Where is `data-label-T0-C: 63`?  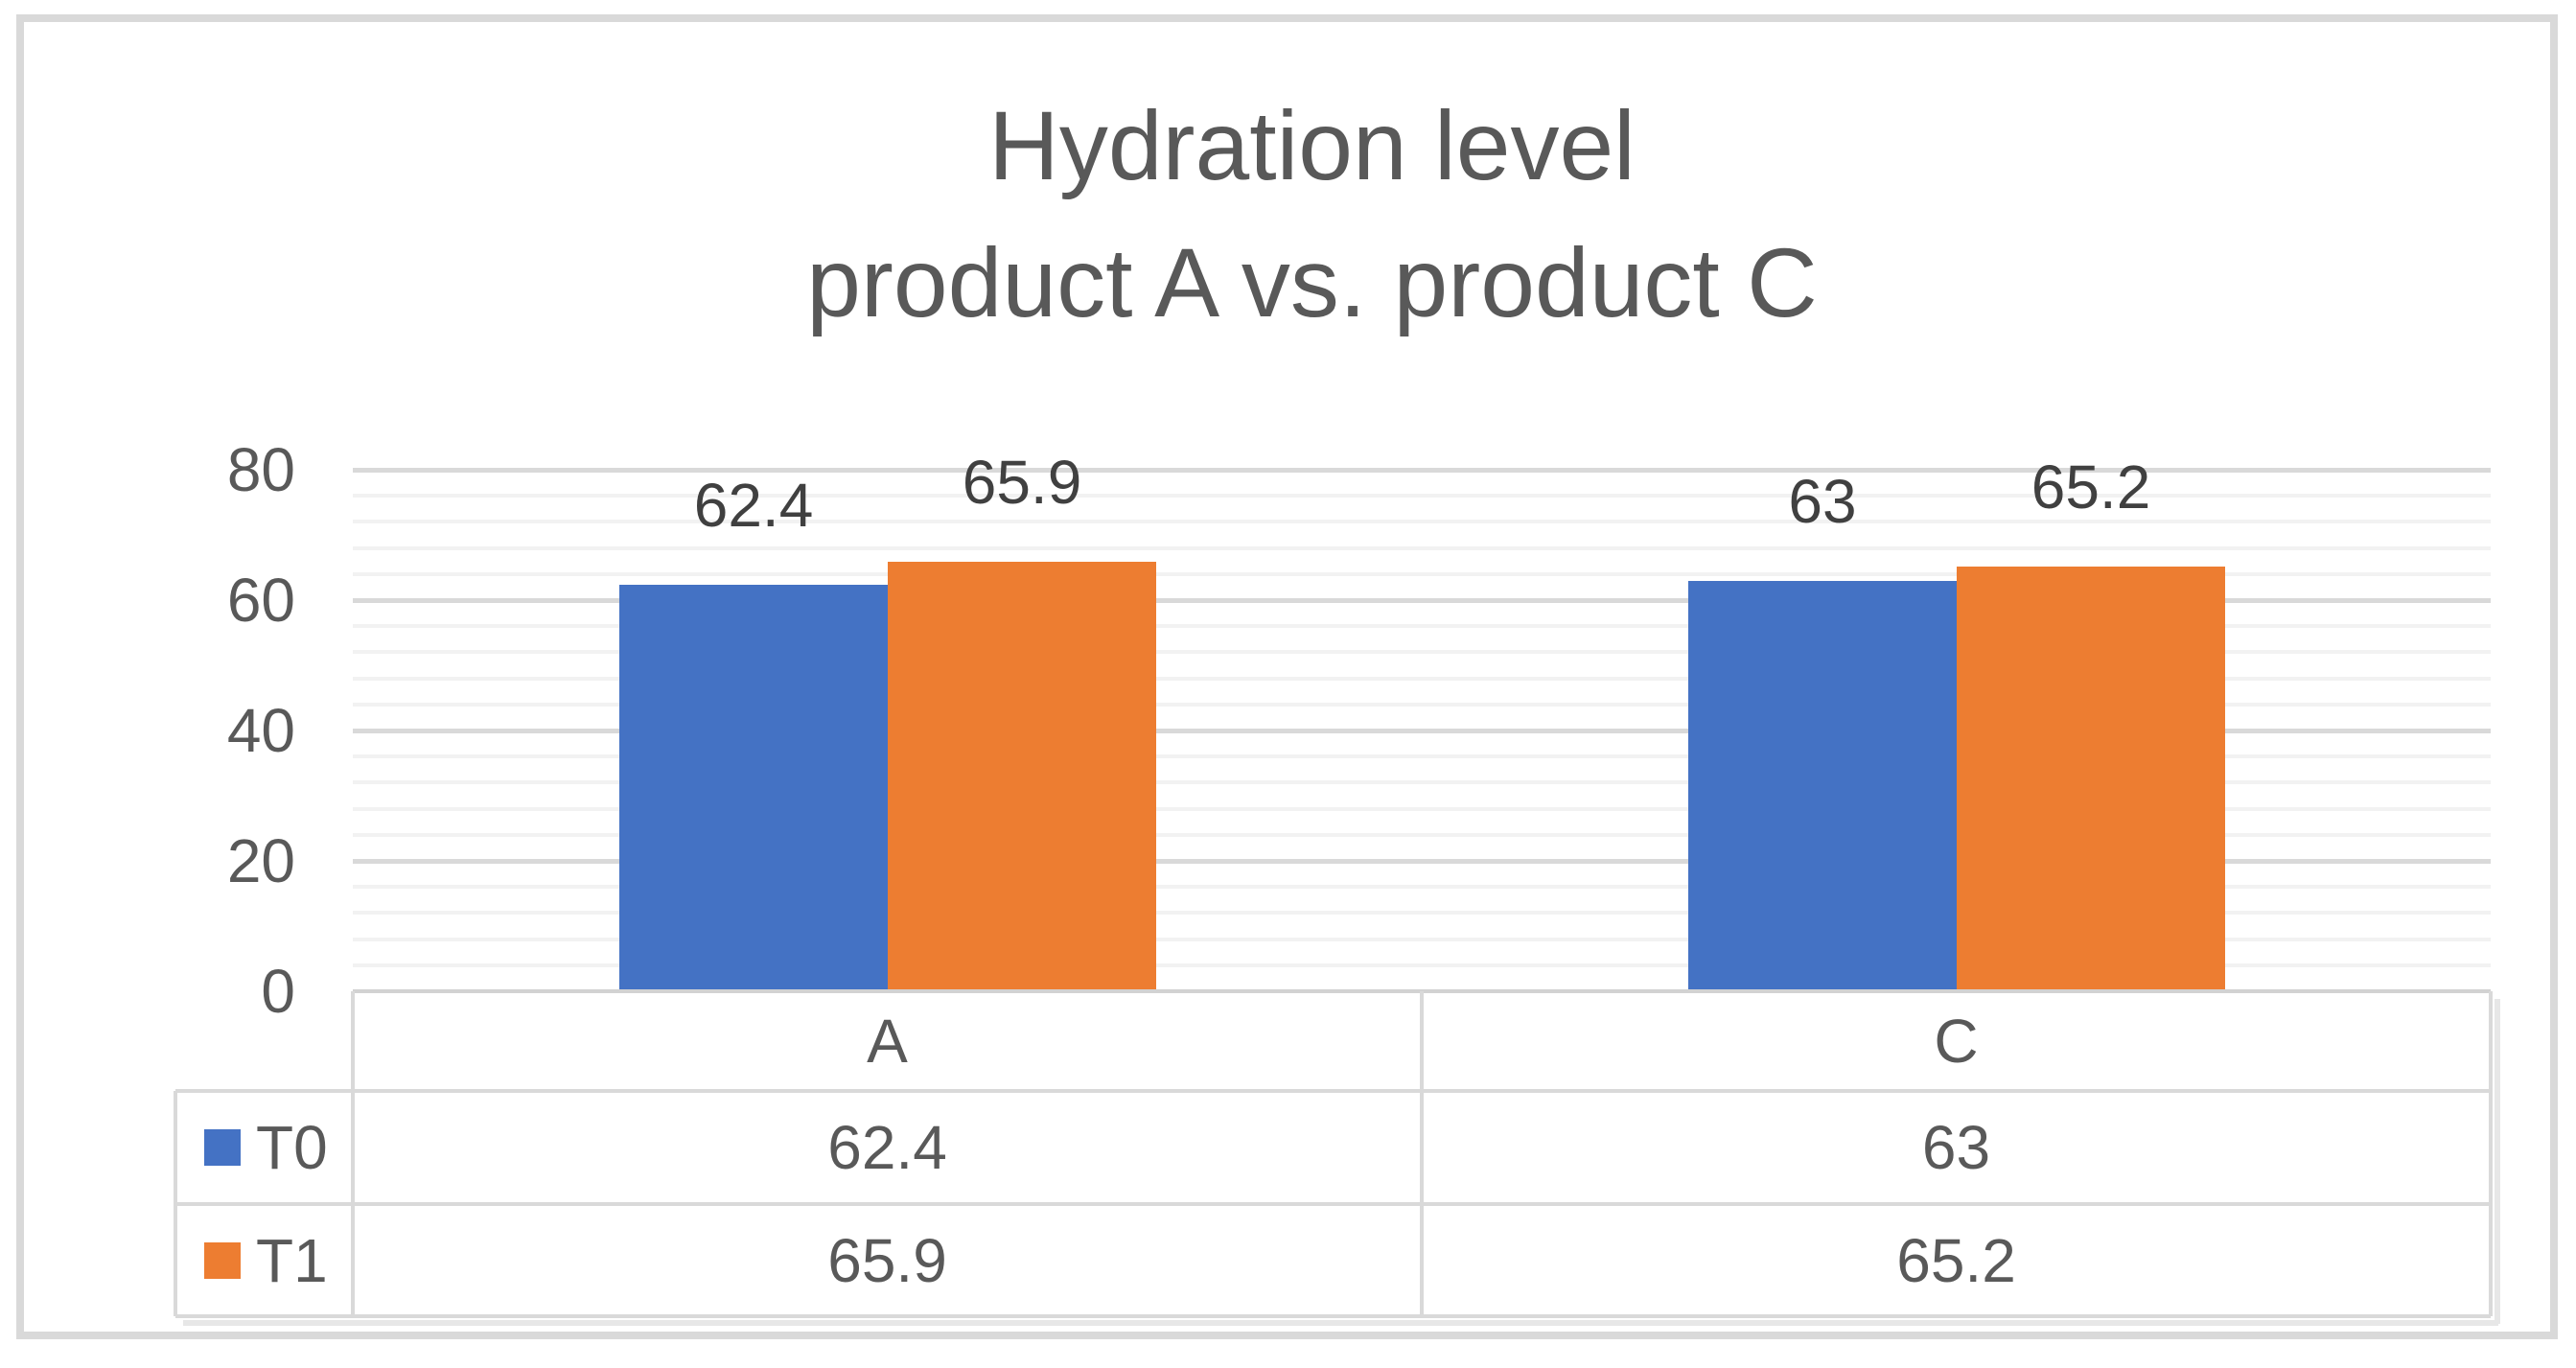
data-label-T0-C: 63 is located at coordinates (1823, 501).